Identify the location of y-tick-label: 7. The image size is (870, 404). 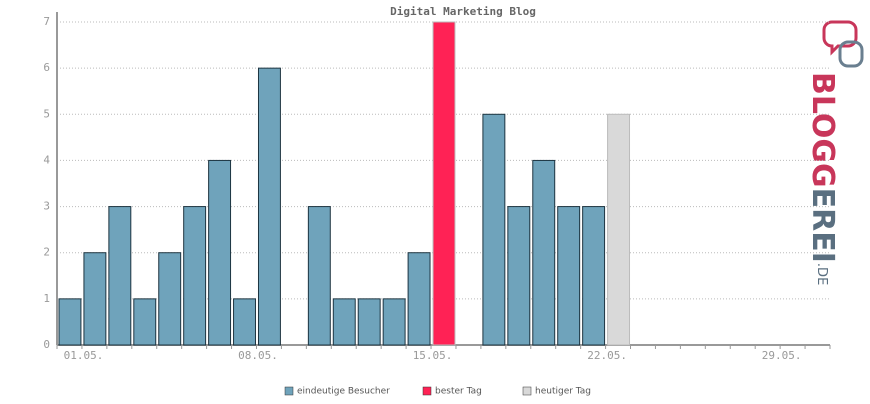
(46, 21).